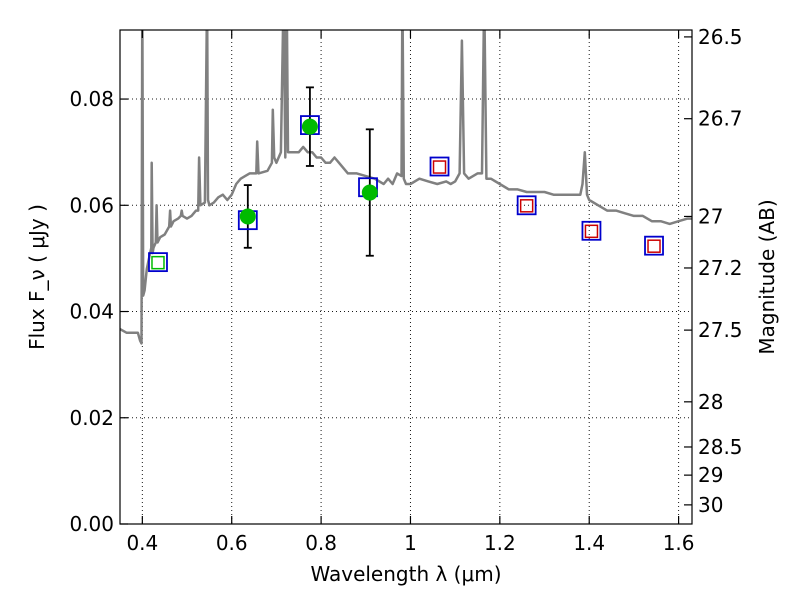  What do you see at coordinates (710, 505) in the screenshot?
I see `y-right-tick-label: 30` at bounding box center [710, 505].